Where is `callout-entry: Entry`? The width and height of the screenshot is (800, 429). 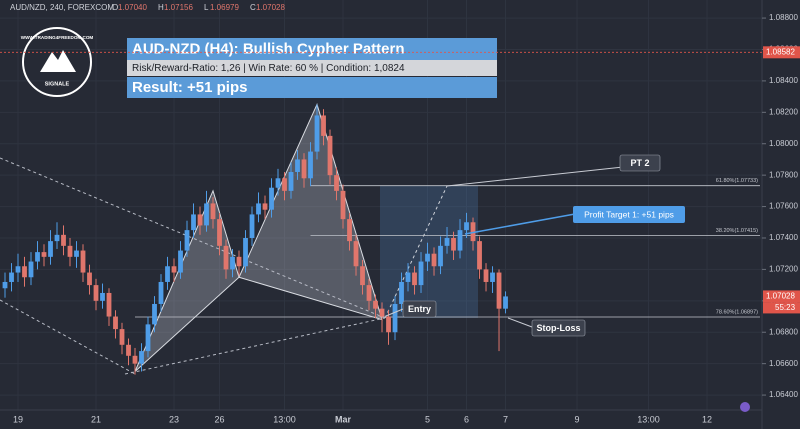
callout-entry: Entry is located at coordinates (419, 309).